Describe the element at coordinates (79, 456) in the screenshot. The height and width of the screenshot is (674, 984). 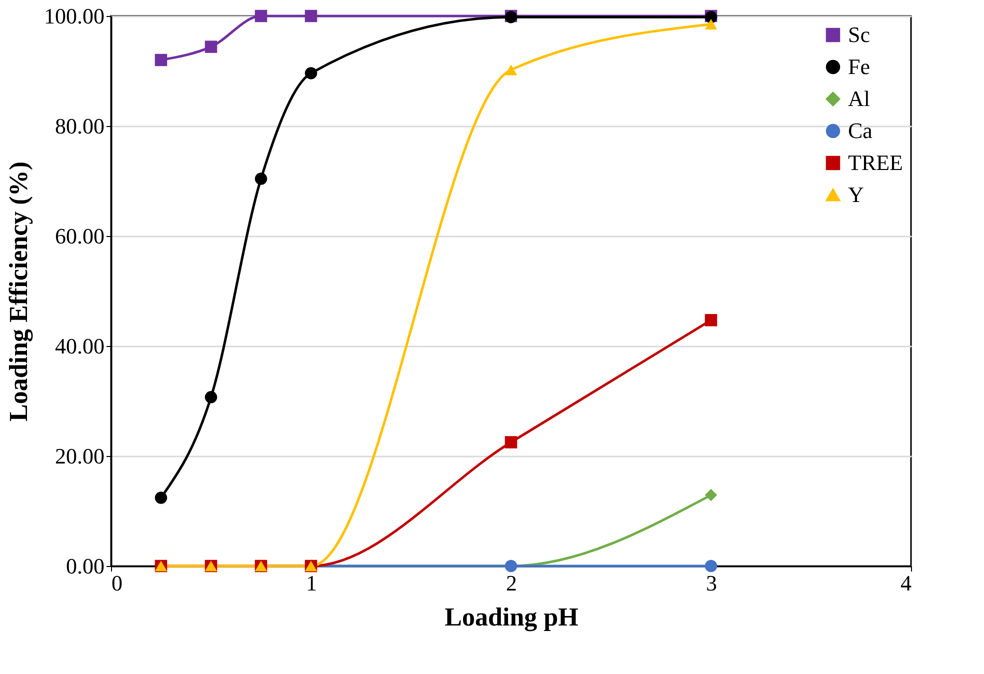
I see `y-tick-label: 20.00` at that location.